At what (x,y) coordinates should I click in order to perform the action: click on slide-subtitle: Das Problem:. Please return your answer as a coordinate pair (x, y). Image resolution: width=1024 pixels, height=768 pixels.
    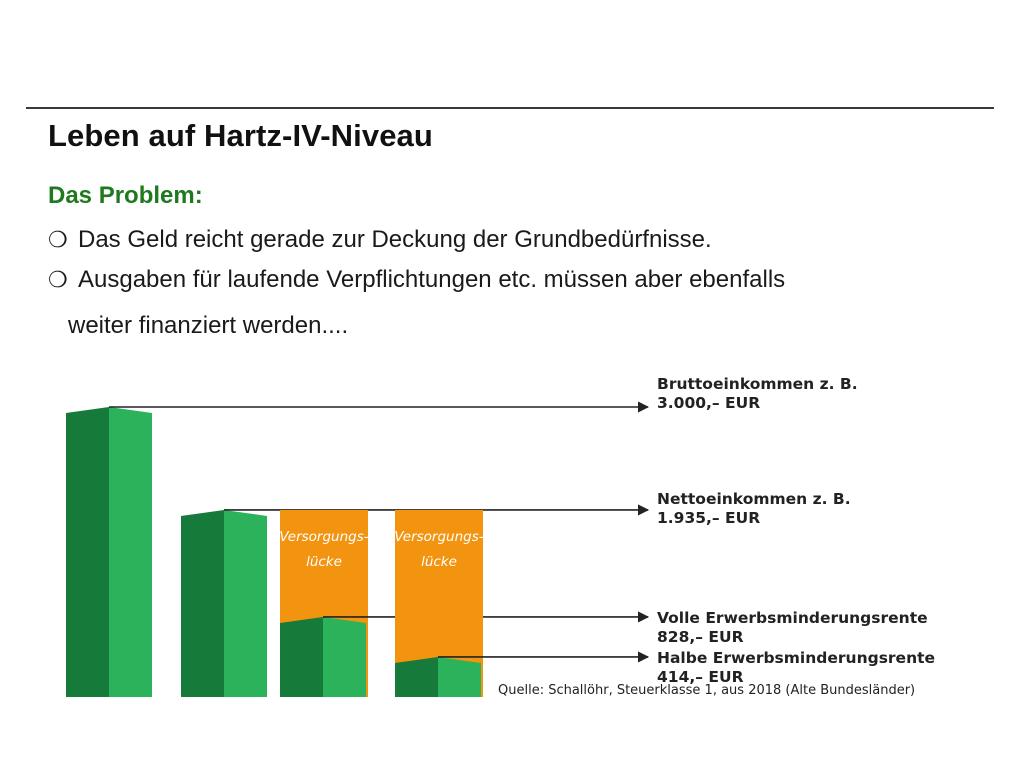
    Looking at the image, I should click on (125, 195).